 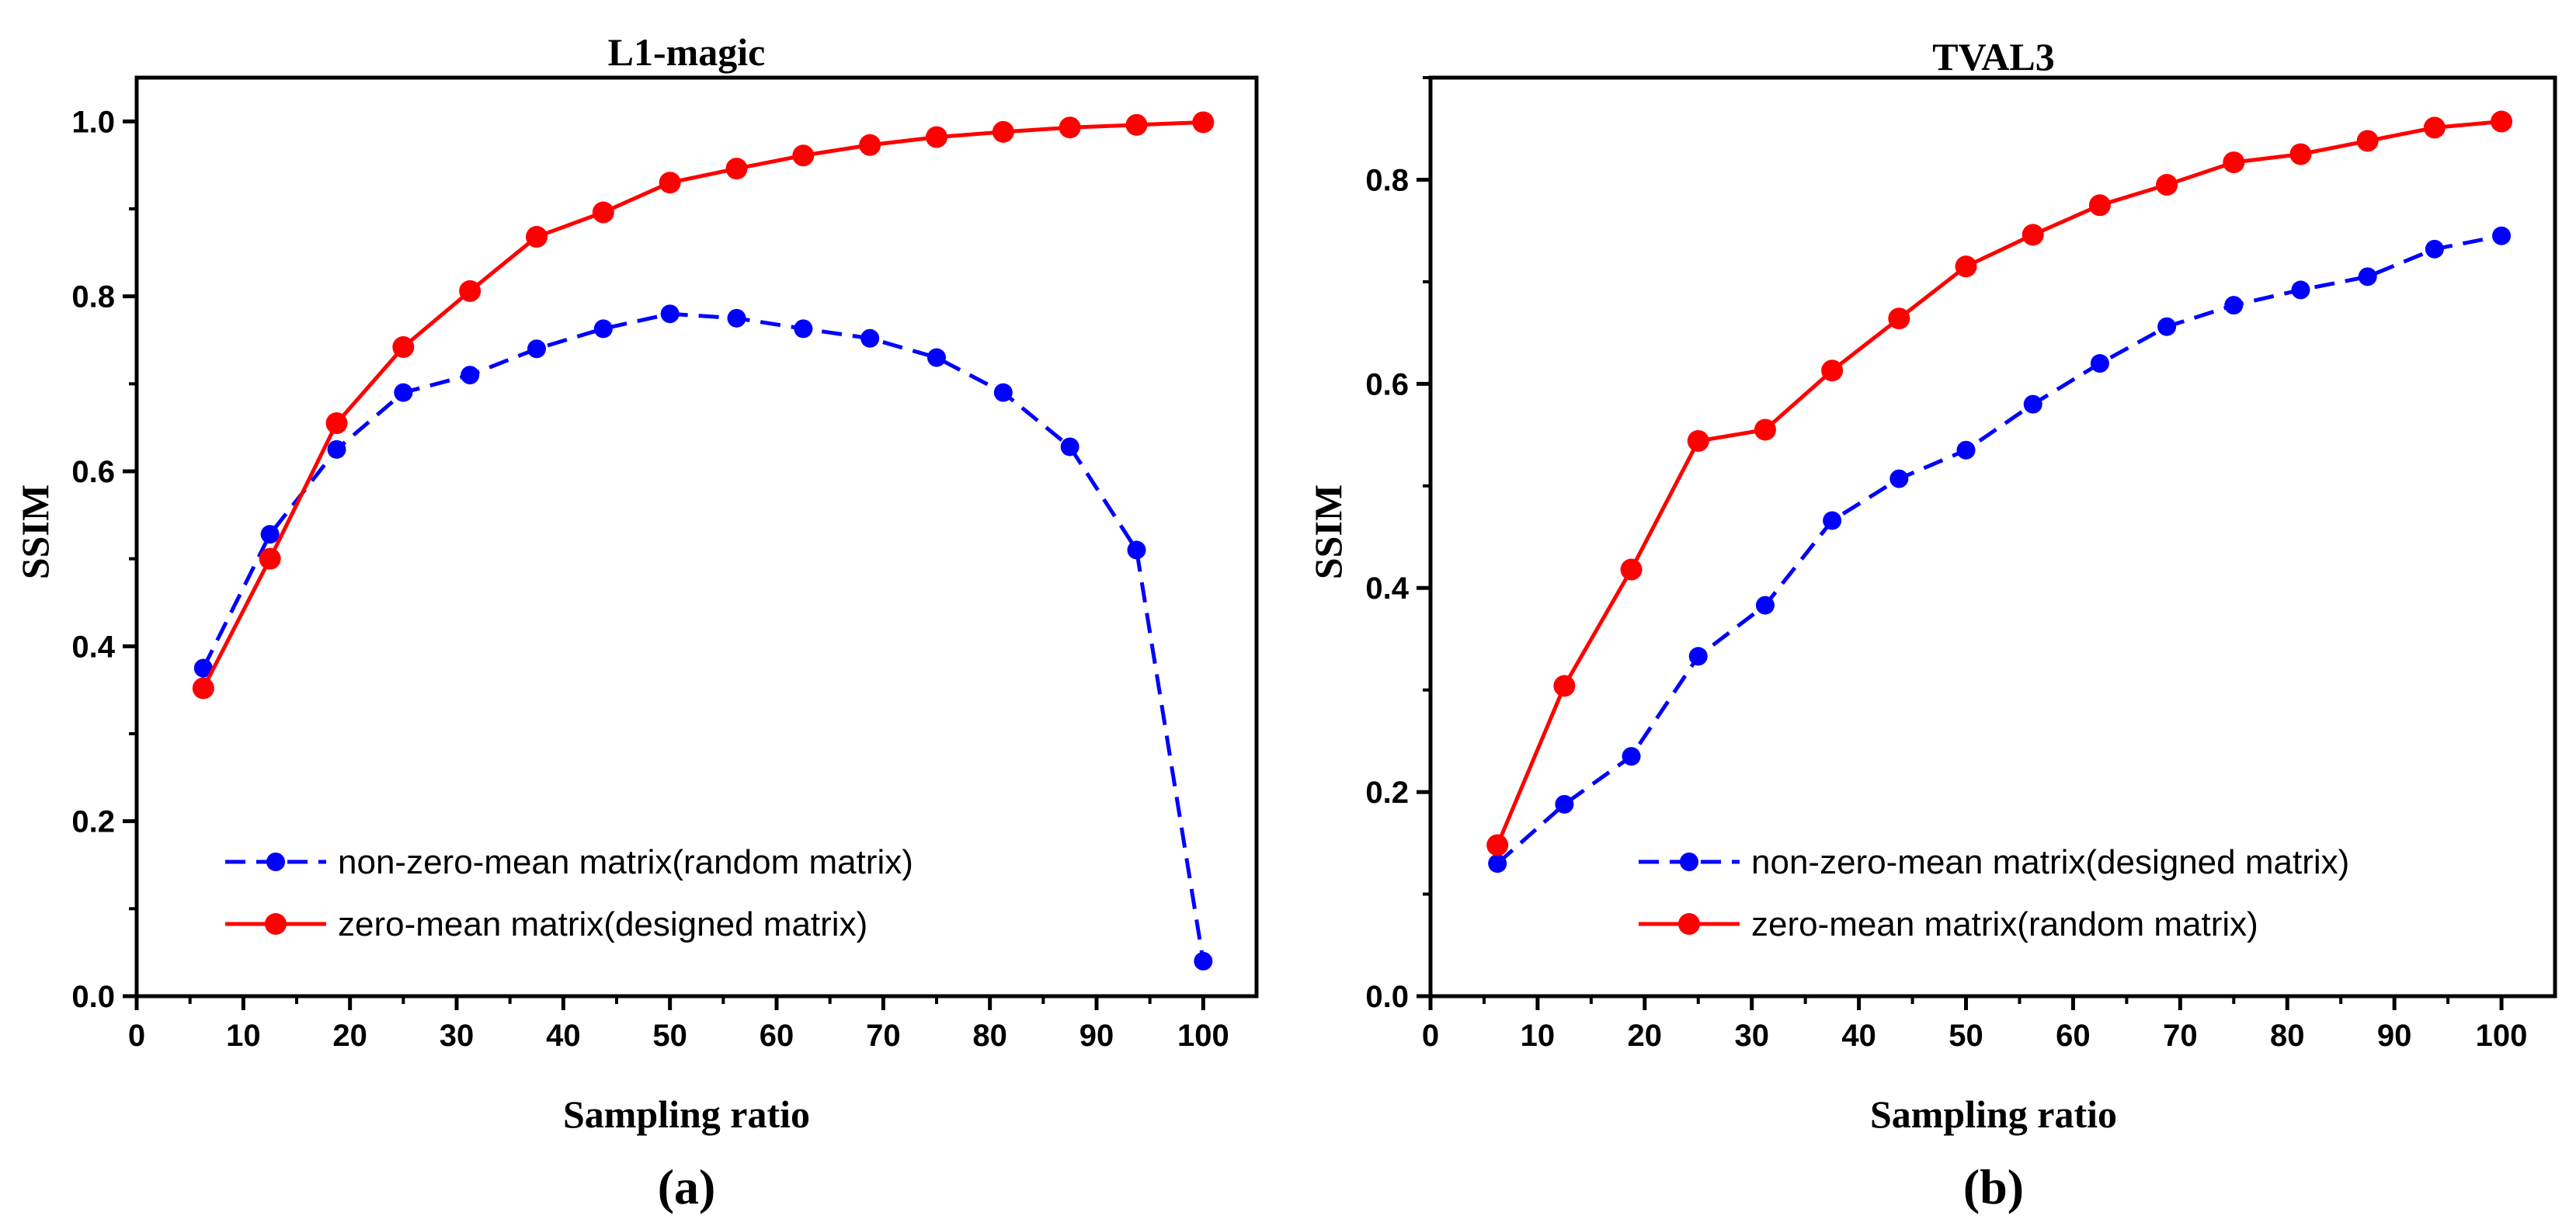 What do you see at coordinates (1993, 56) in the screenshot?
I see `chart-title: TVAL3` at bounding box center [1993, 56].